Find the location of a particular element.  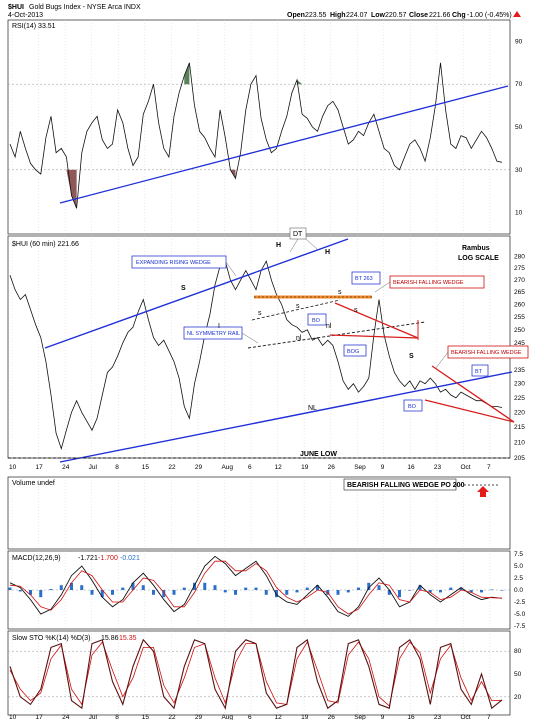

price-tick-label: 265 is located at coordinates (519, 292).